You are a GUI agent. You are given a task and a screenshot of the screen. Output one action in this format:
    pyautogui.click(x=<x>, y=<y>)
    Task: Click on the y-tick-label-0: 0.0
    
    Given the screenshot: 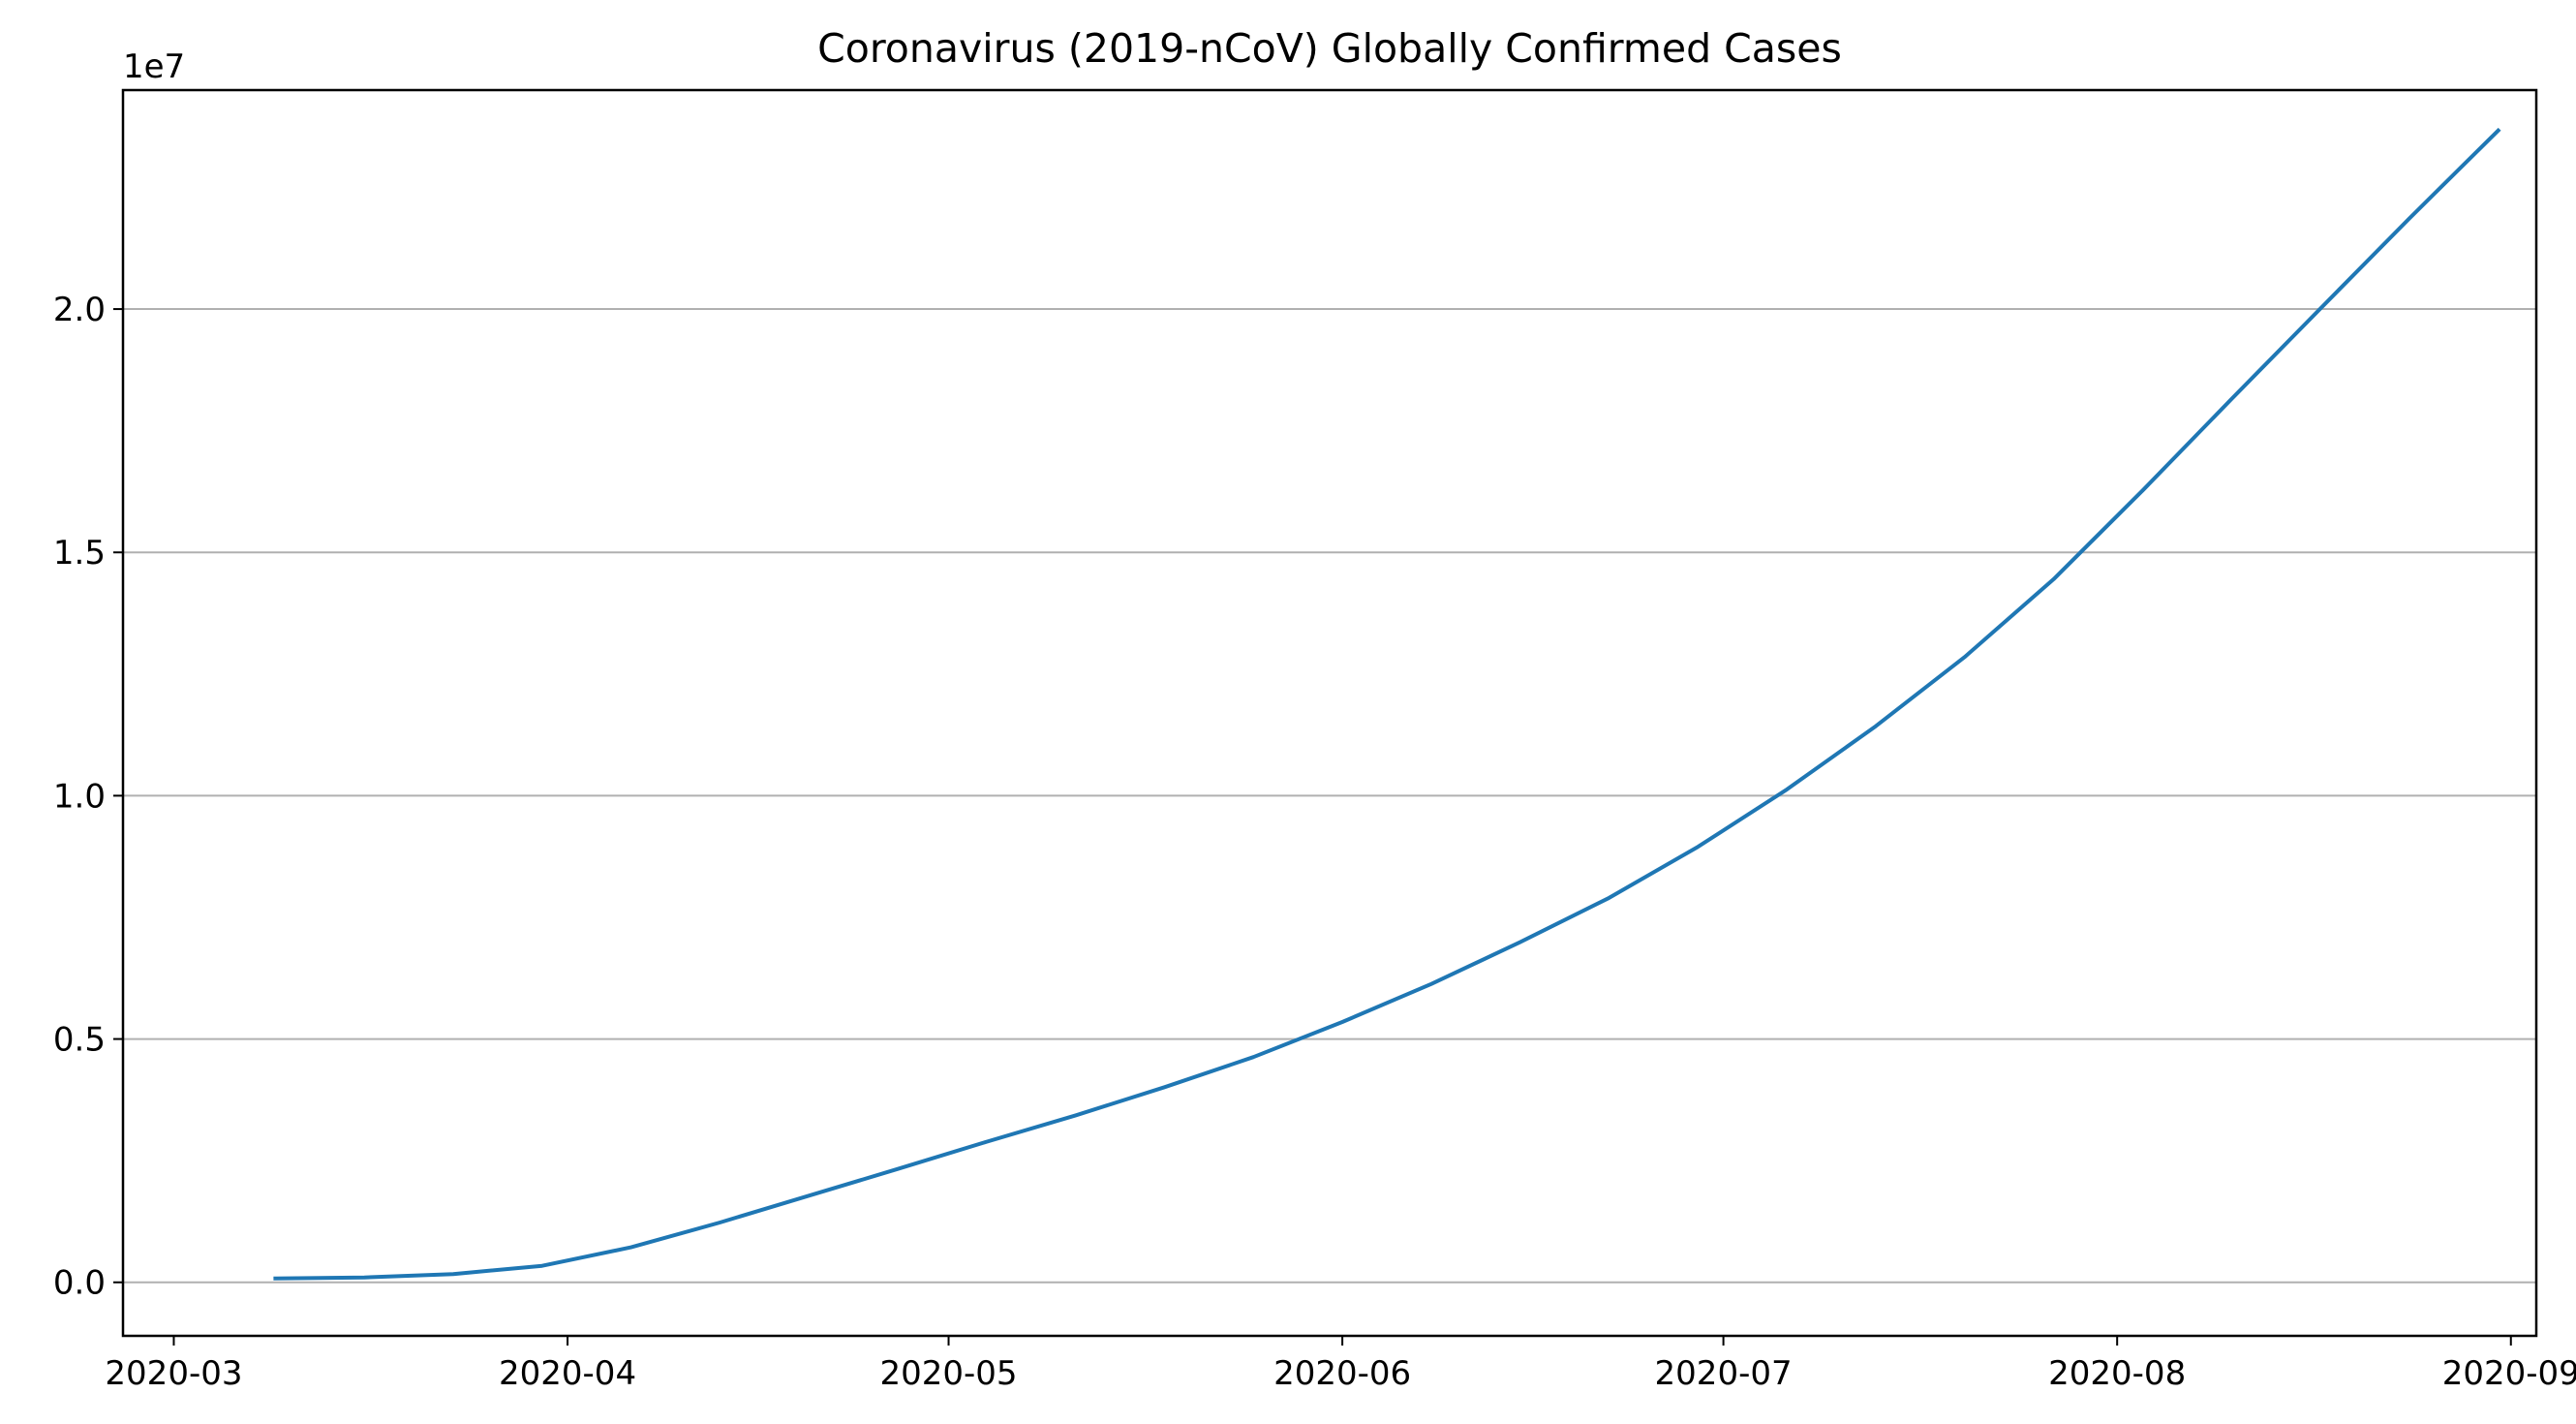 What is the action you would take?
    pyautogui.click(x=79, y=1283)
    